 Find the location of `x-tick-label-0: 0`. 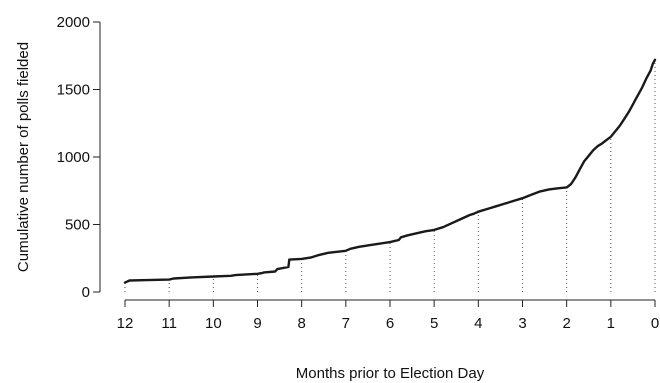

x-tick-label-0: 0 is located at coordinates (655, 323).